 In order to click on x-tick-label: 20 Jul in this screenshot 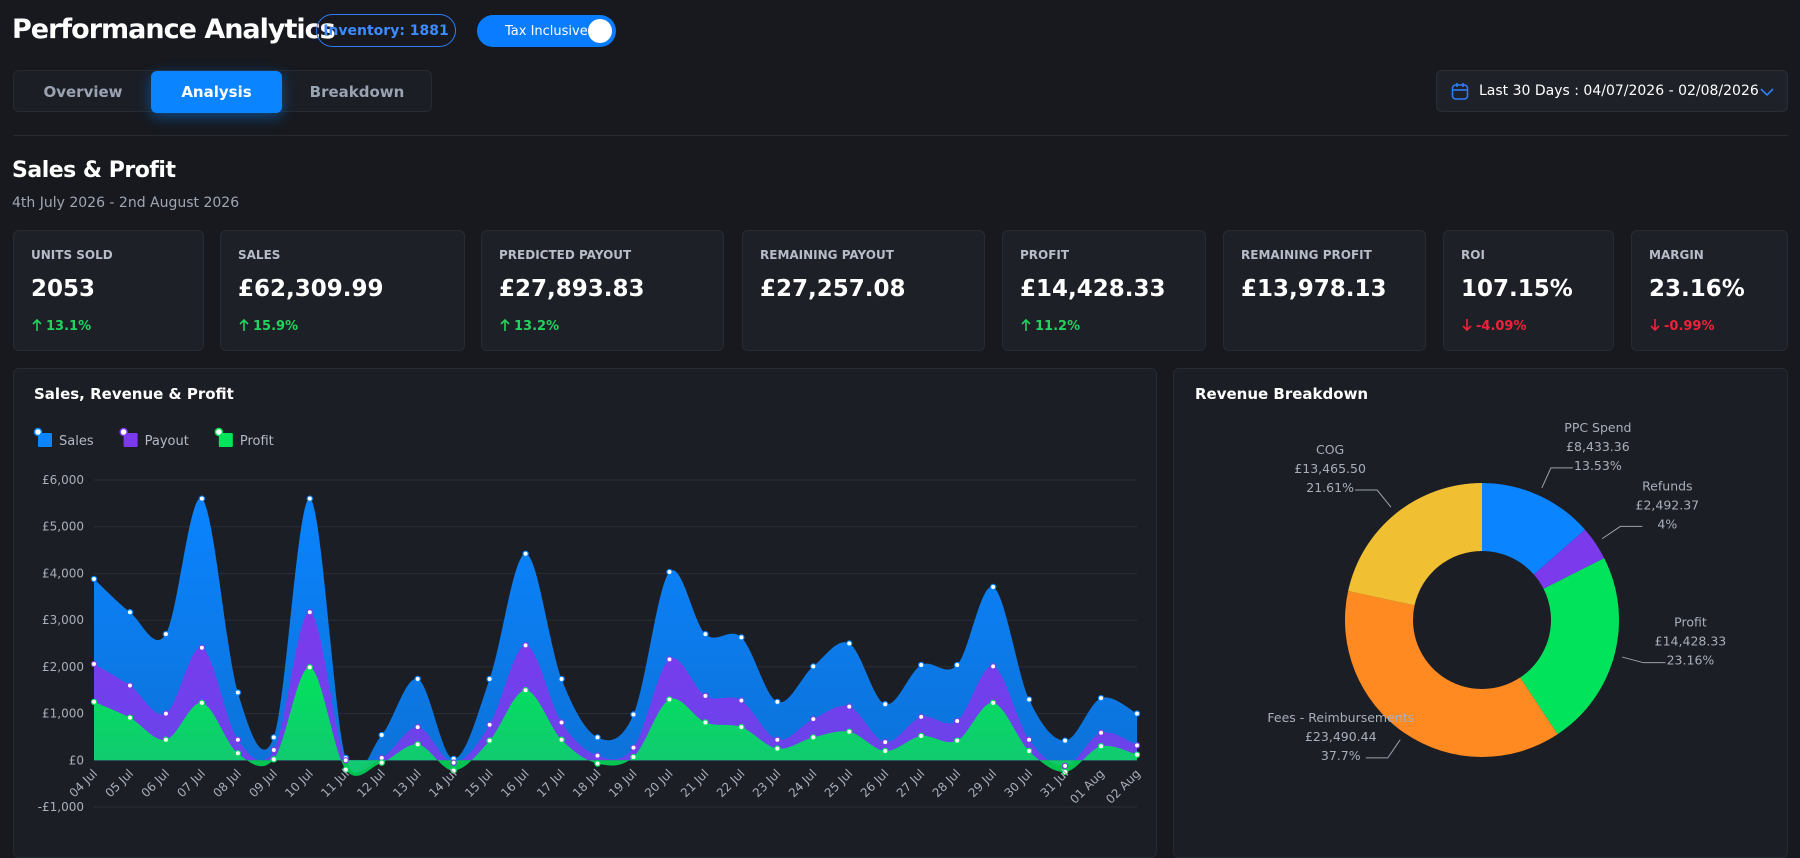, I will do `click(659, 784)`.